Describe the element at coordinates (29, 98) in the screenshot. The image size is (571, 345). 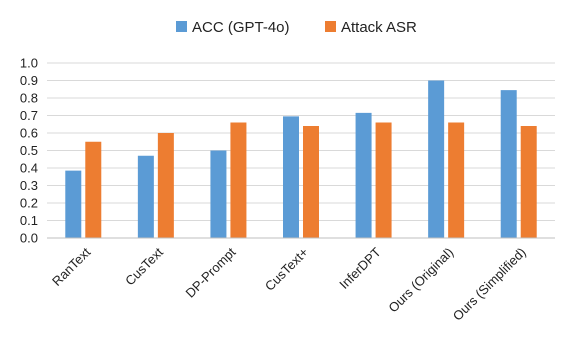
I see `y-tick-label: 0.8` at that location.